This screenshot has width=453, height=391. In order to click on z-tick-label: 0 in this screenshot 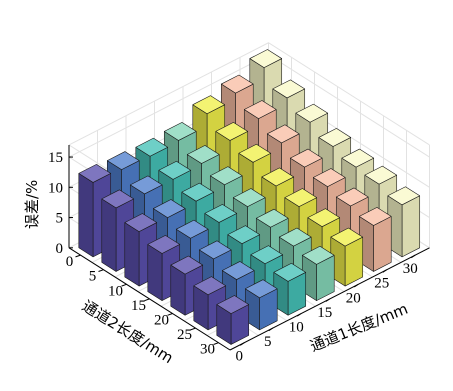, I will do `click(60, 249)`.